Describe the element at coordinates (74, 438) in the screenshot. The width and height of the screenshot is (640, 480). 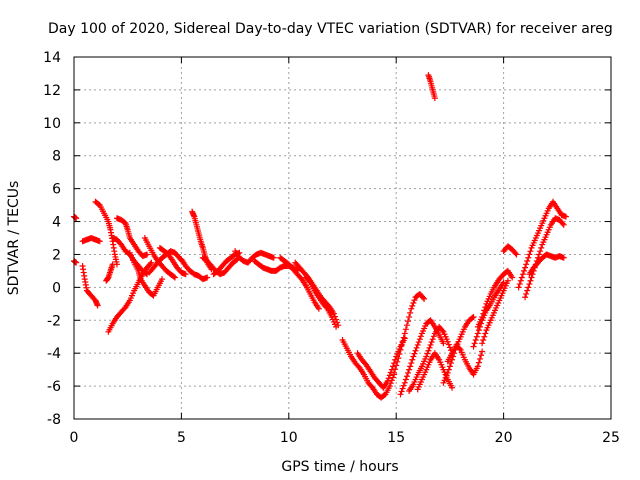
I see `x-tick-label: 0` at that location.